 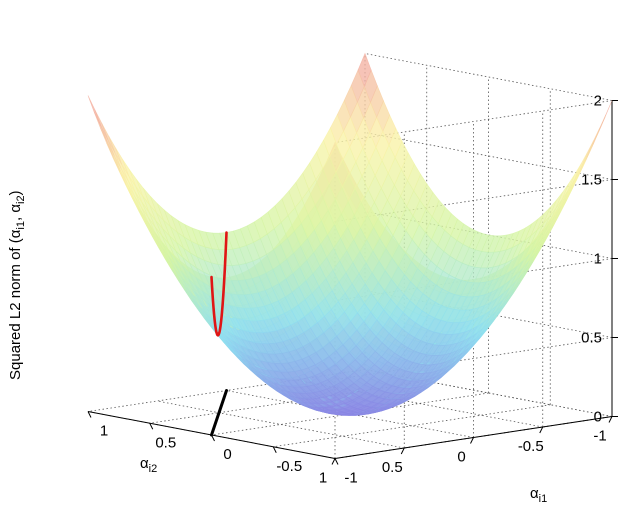 What do you see at coordinates (598, 101) in the screenshot?
I see `z-tick-label: 2` at bounding box center [598, 101].